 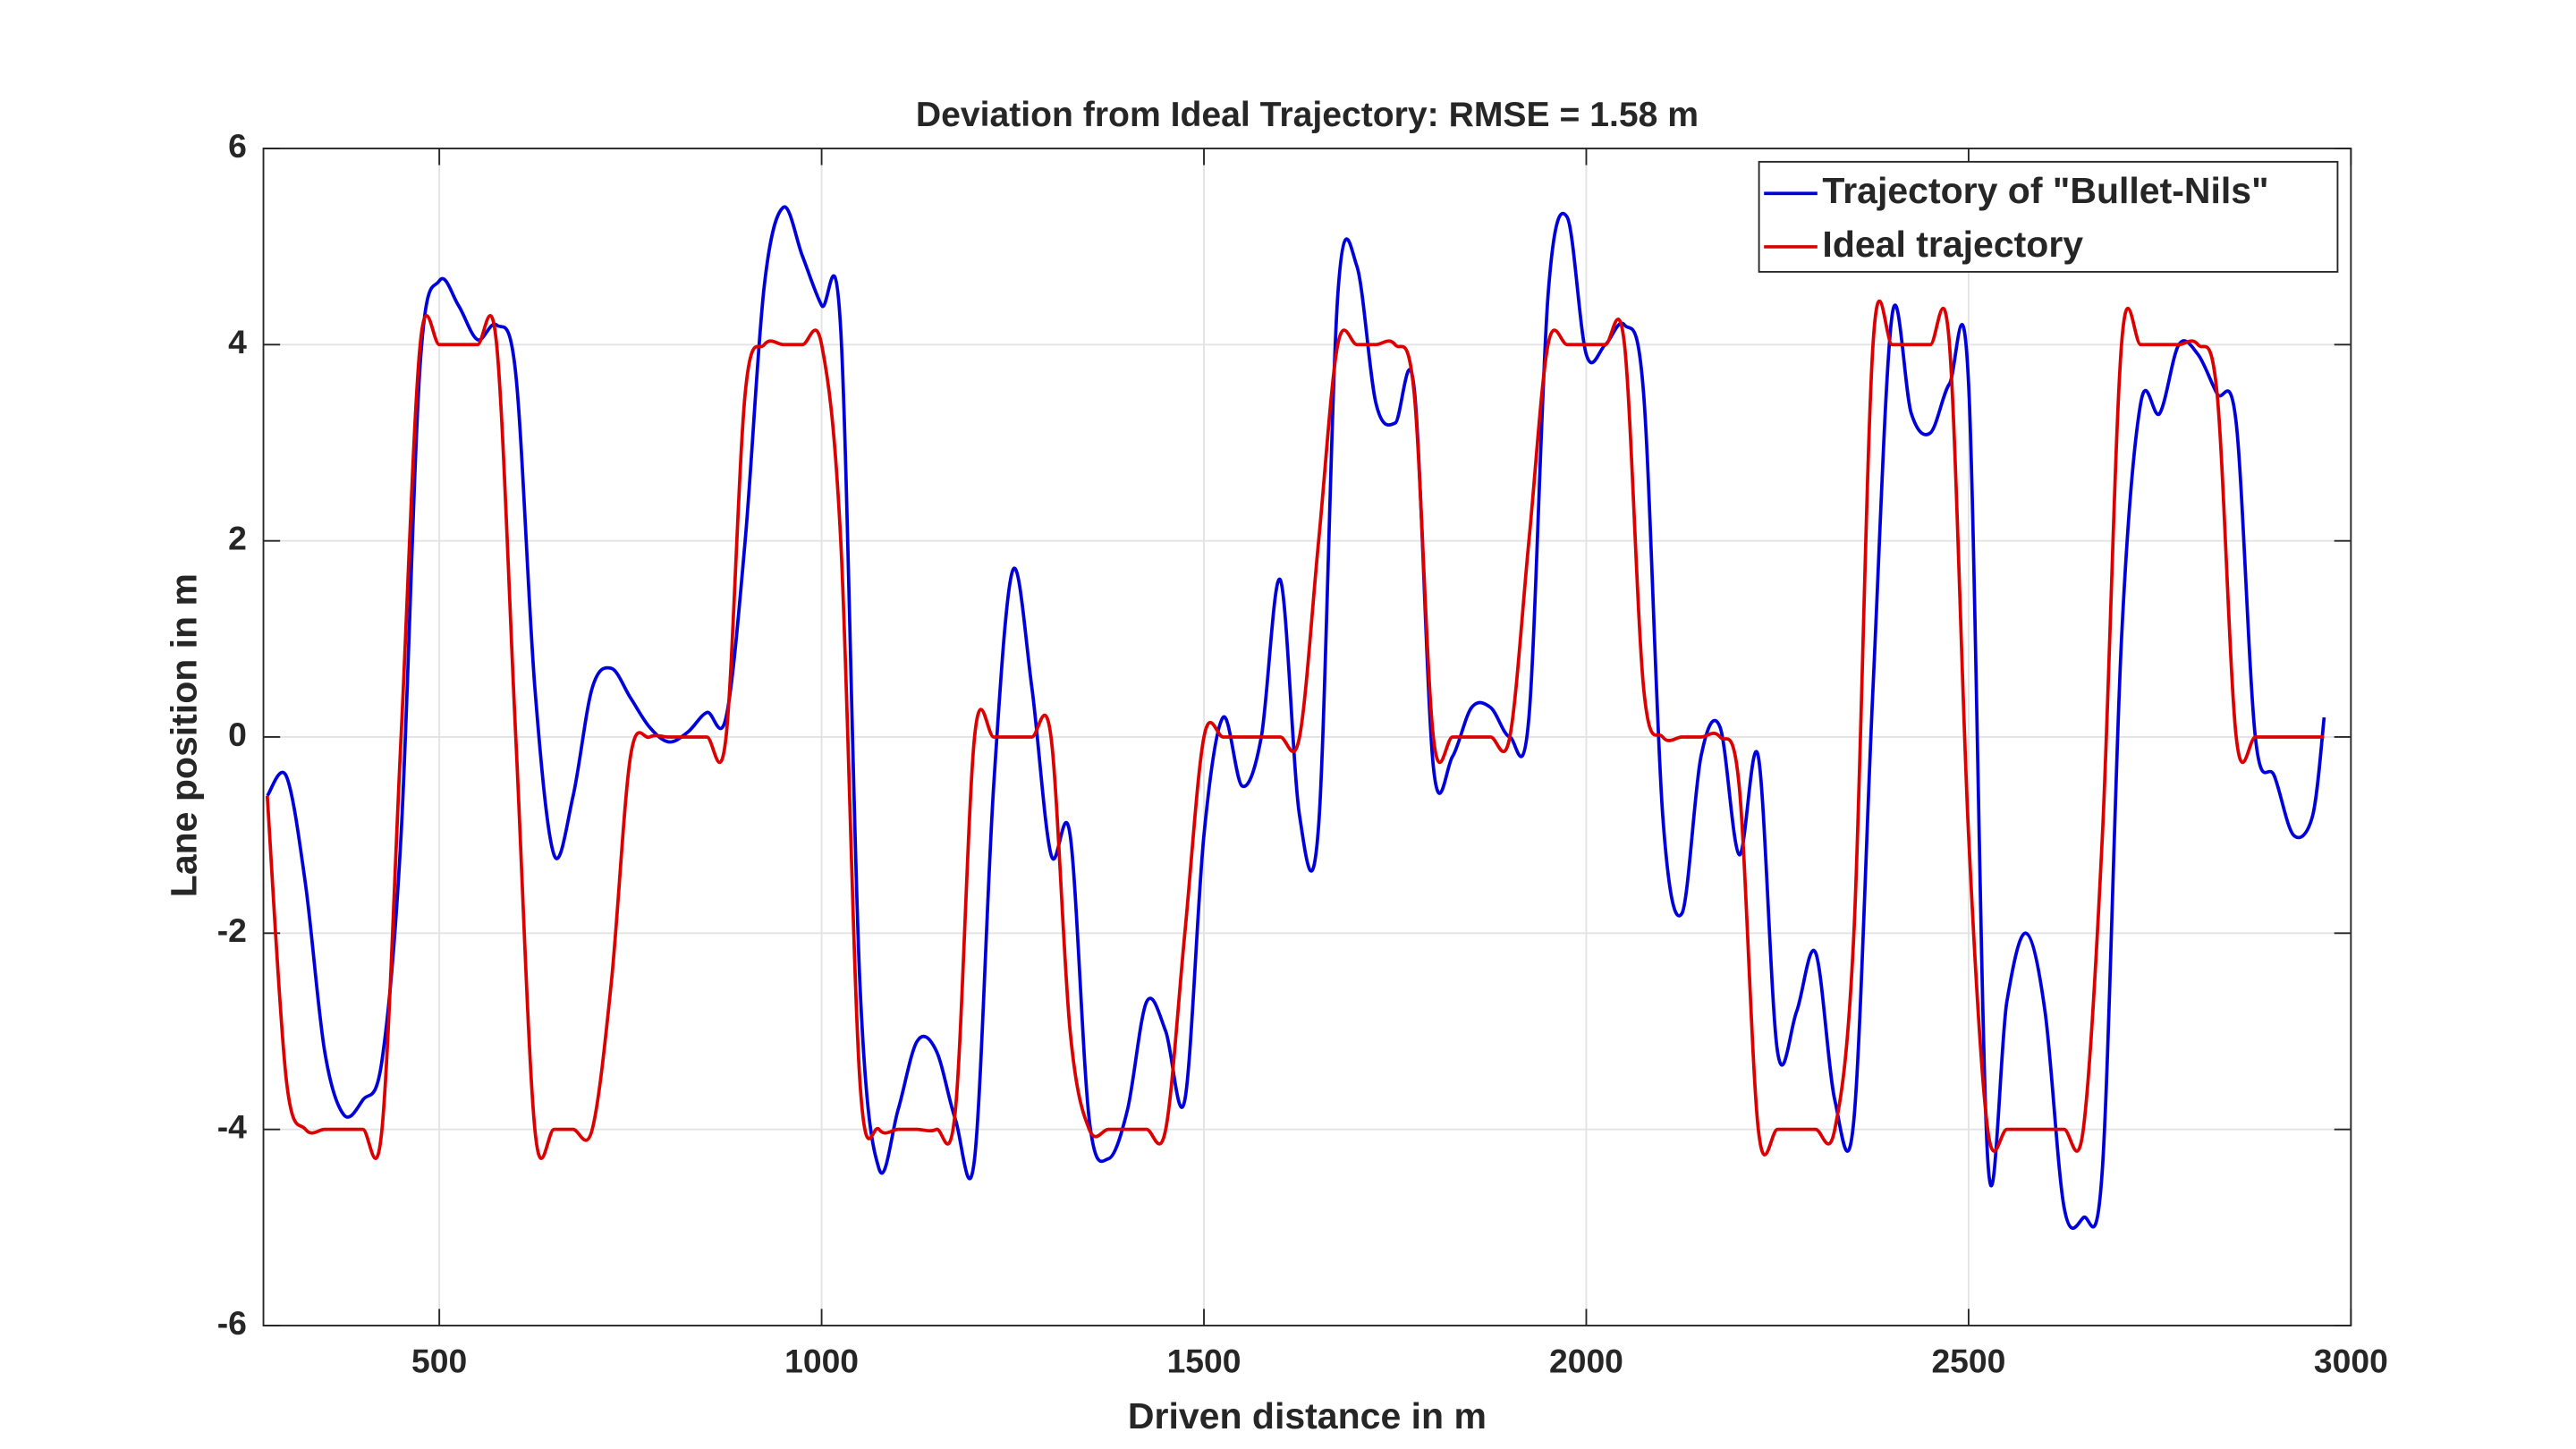 I want to click on x-tick-label: 1500, so click(x=1204, y=1361).